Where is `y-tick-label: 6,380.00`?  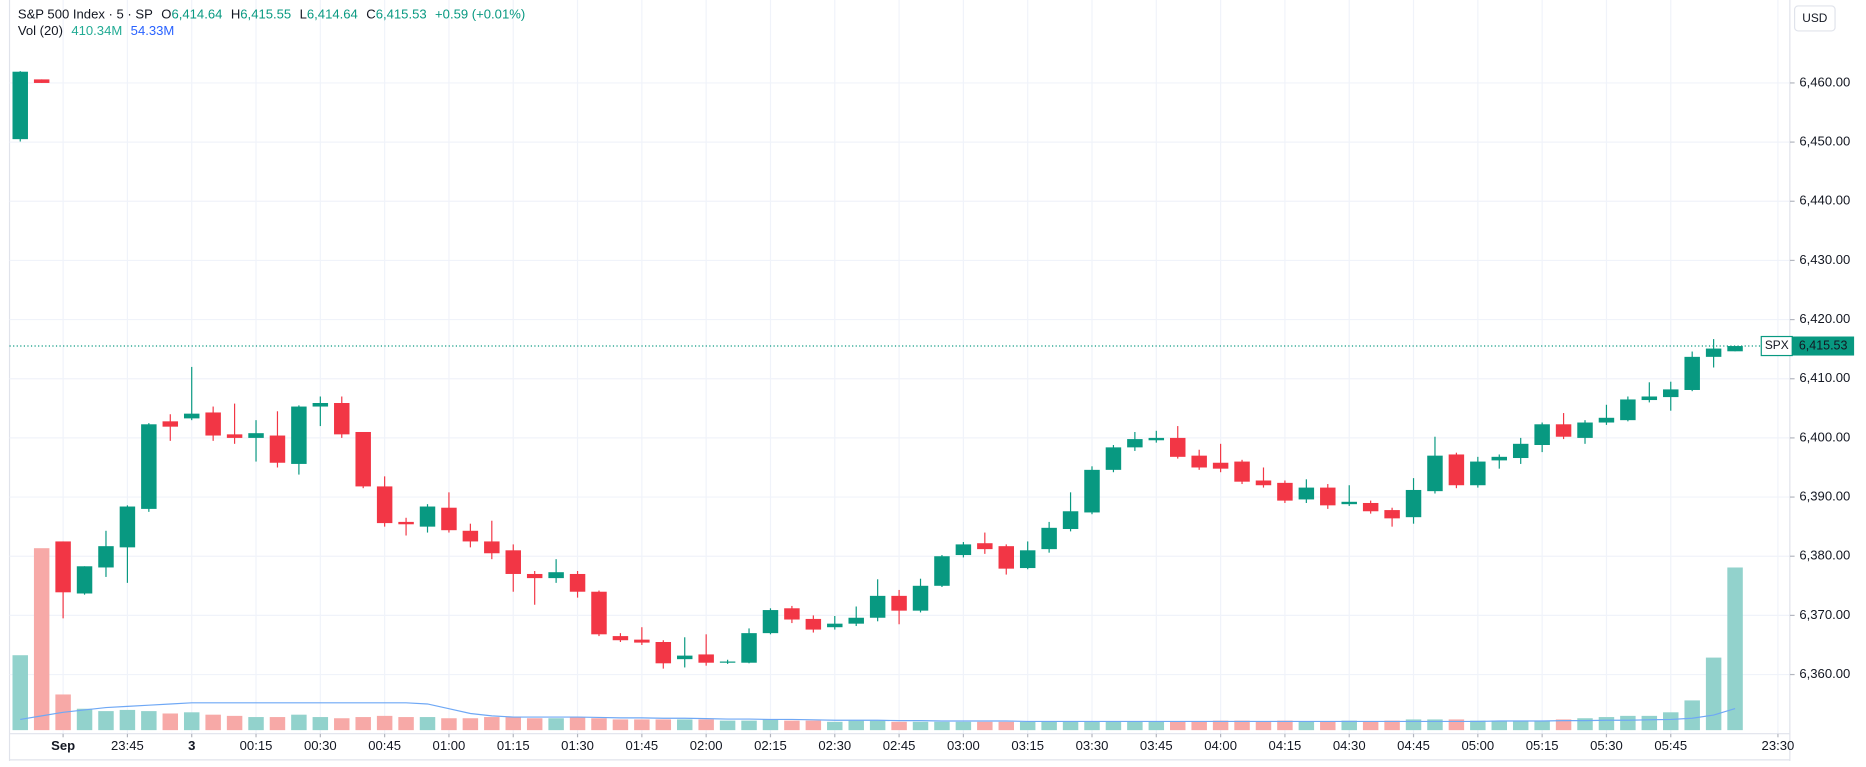
y-tick-label: 6,380.00 is located at coordinates (1824, 555).